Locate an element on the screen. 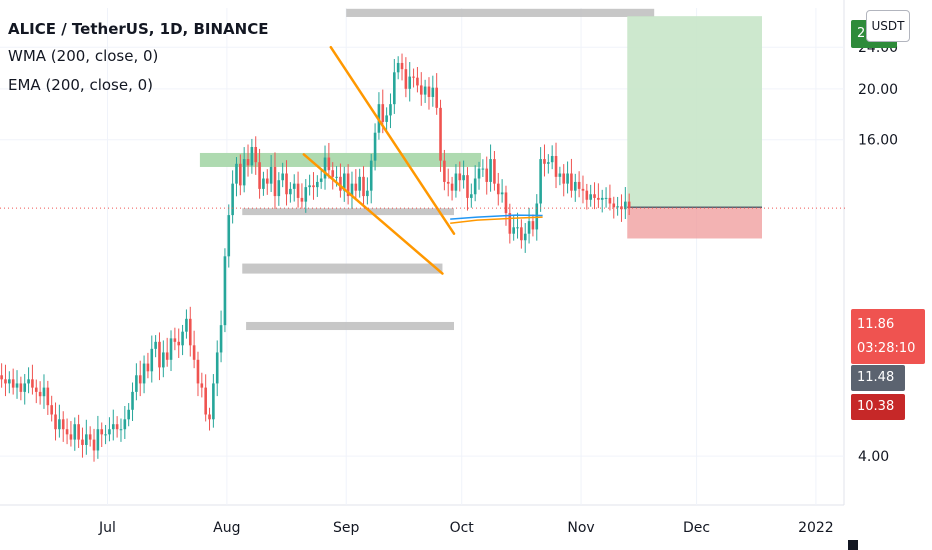 The image size is (932, 550). symbol-title: ALICE / TetherUS, 1D, BINANCE is located at coordinates (138, 29).